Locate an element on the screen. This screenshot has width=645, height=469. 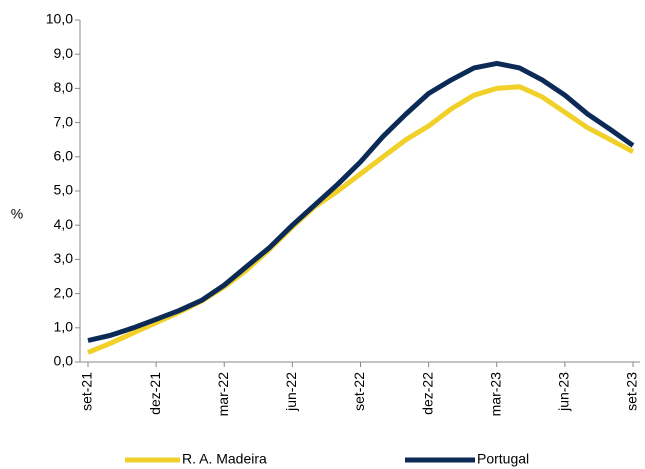
x-tick-label: jun-23 is located at coordinates (564, 392).